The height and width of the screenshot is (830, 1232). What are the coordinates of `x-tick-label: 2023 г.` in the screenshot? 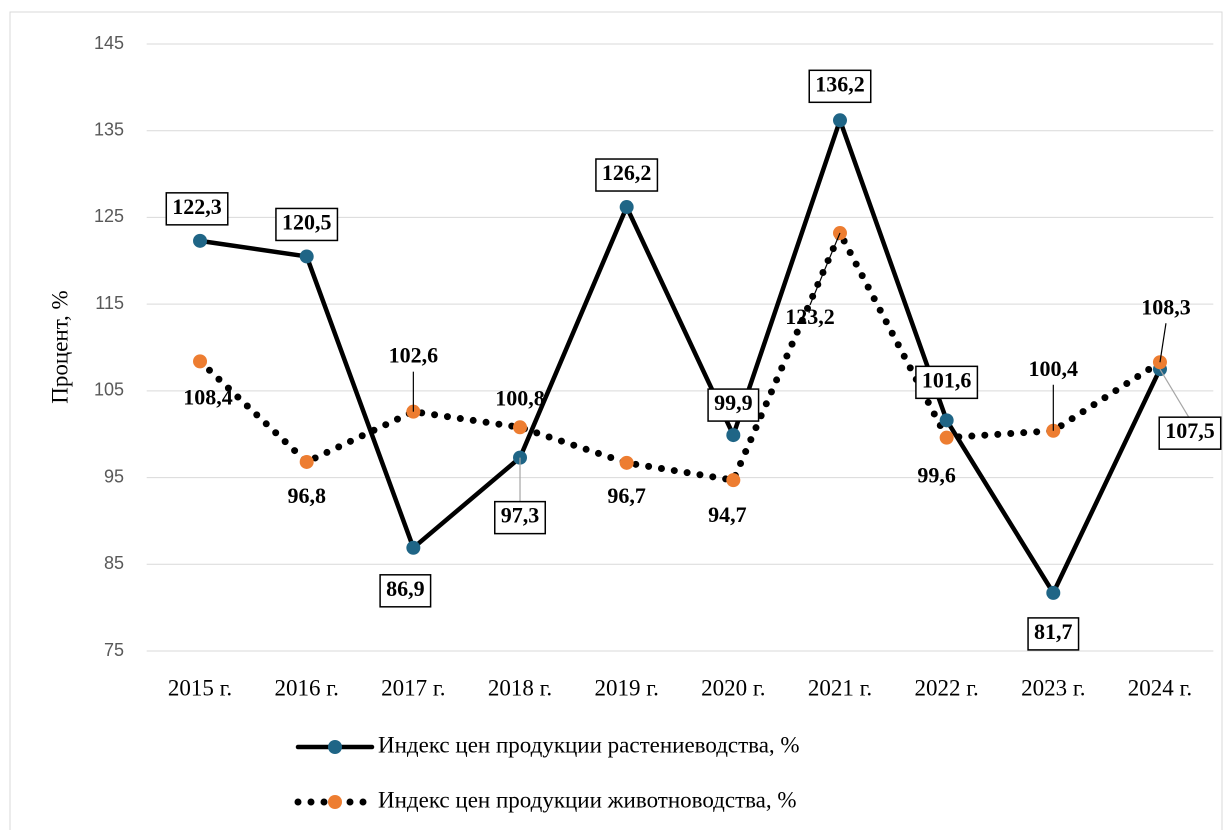 It's located at (1053, 687).